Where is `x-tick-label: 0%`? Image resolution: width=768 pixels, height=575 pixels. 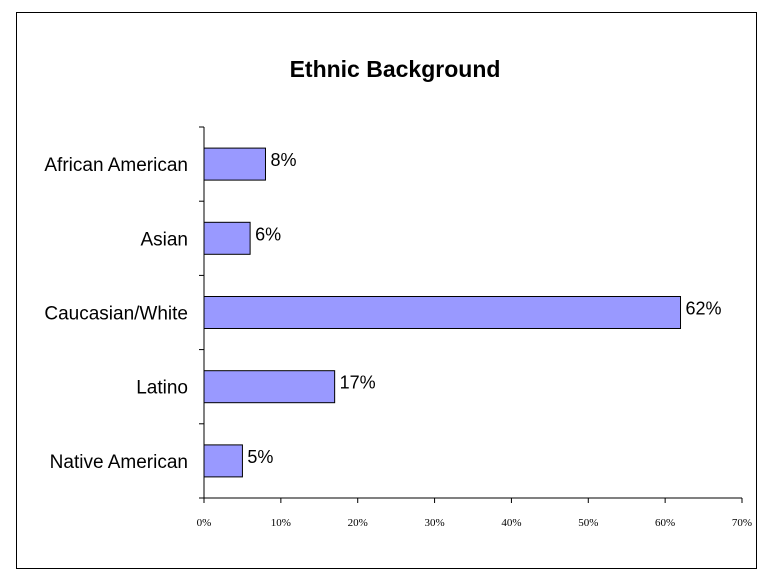
x-tick-label: 0% is located at coordinates (204, 523).